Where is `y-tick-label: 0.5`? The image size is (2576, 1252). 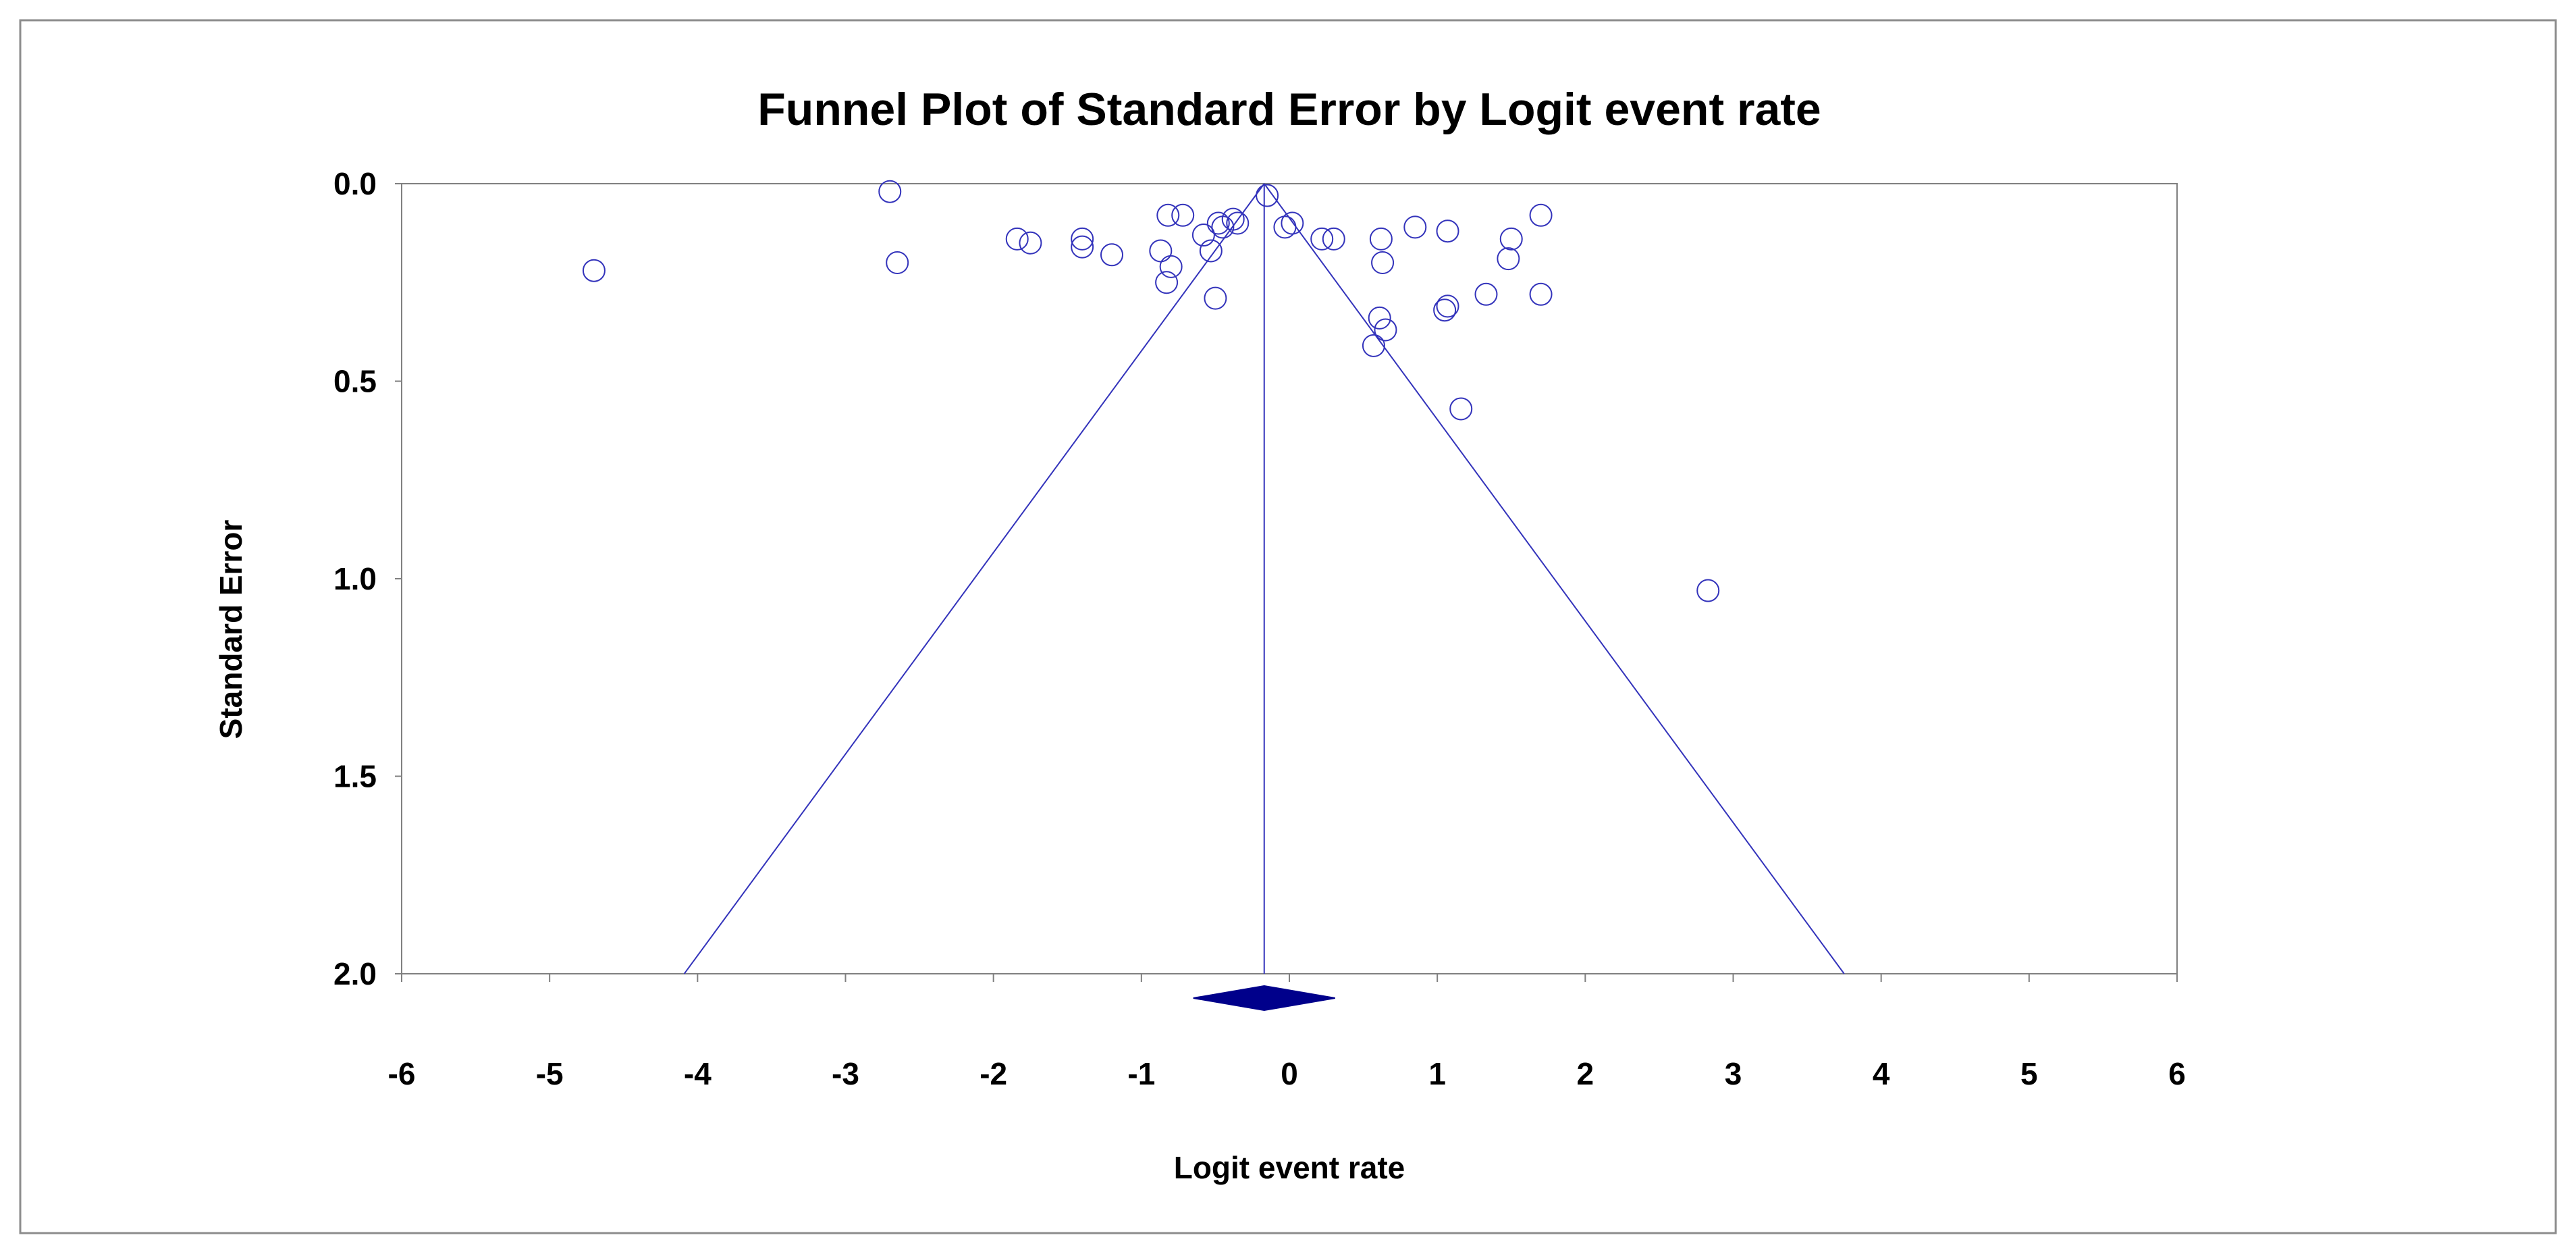
y-tick-label: 0.5 is located at coordinates (355, 382).